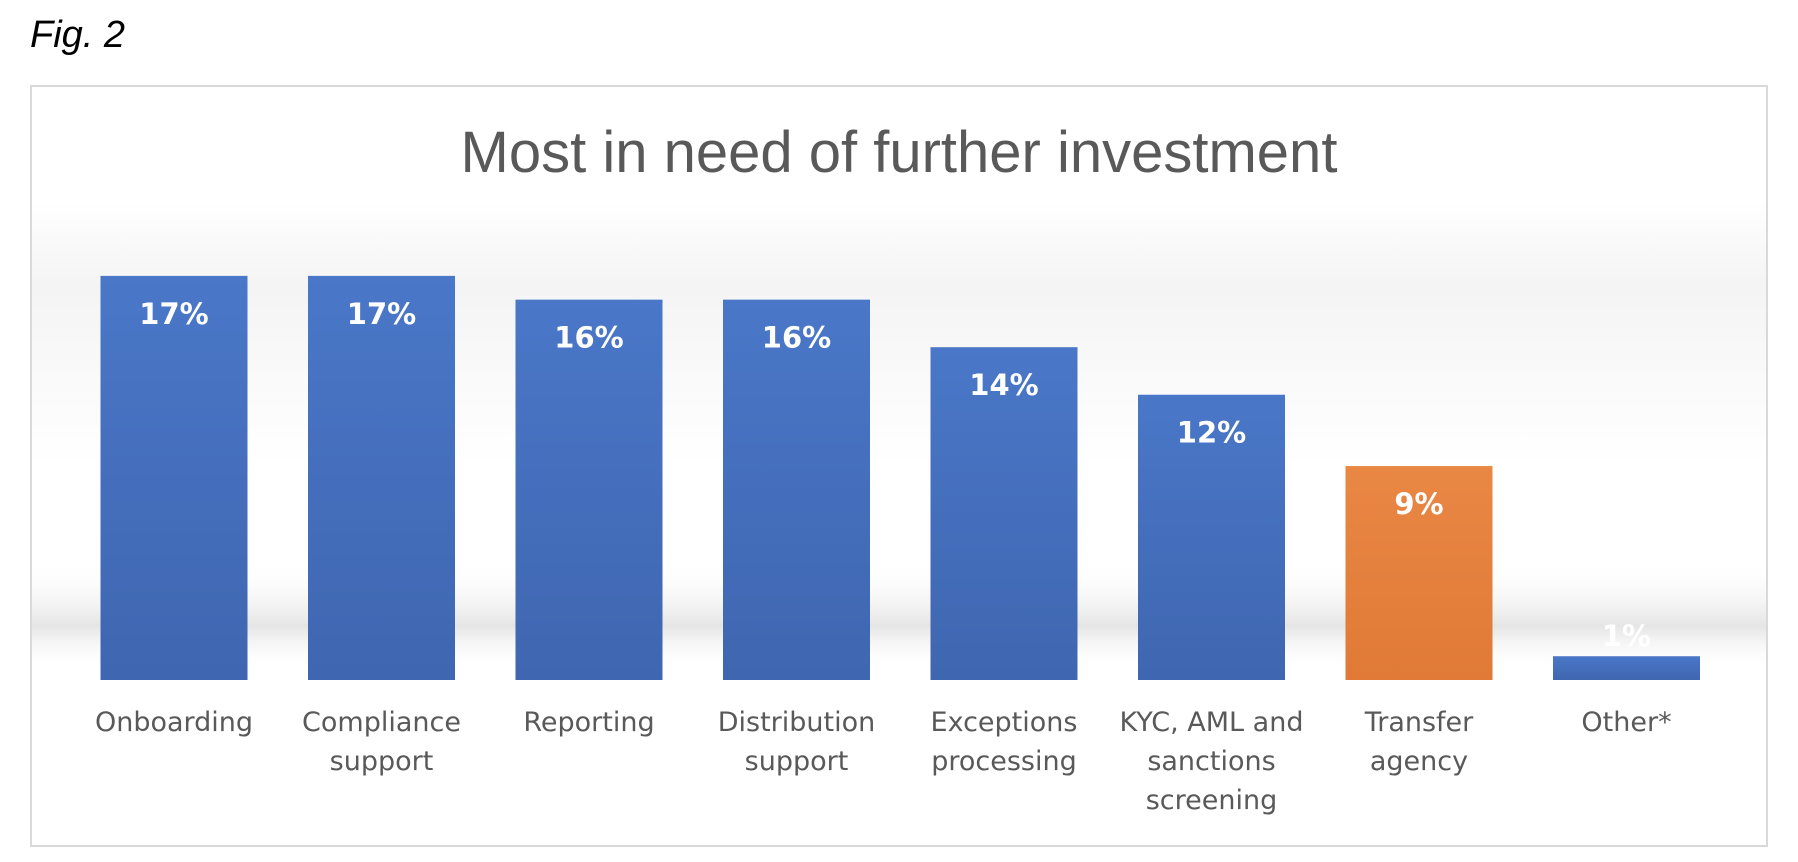 The width and height of the screenshot is (1798, 862). Describe the element at coordinates (381, 477) in the screenshot. I see `bar-compliance-support` at that location.